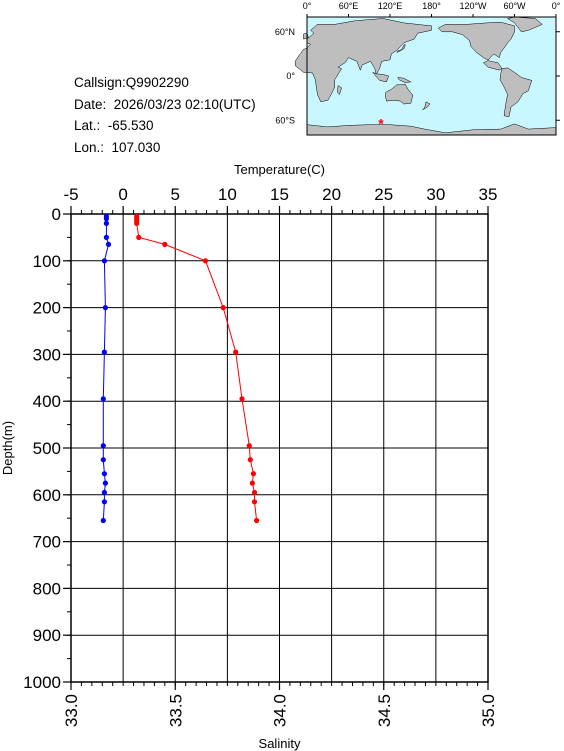  Describe the element at coordinates (47, 354) in the screenshot. I see `y-tick-label: 300` at that location.